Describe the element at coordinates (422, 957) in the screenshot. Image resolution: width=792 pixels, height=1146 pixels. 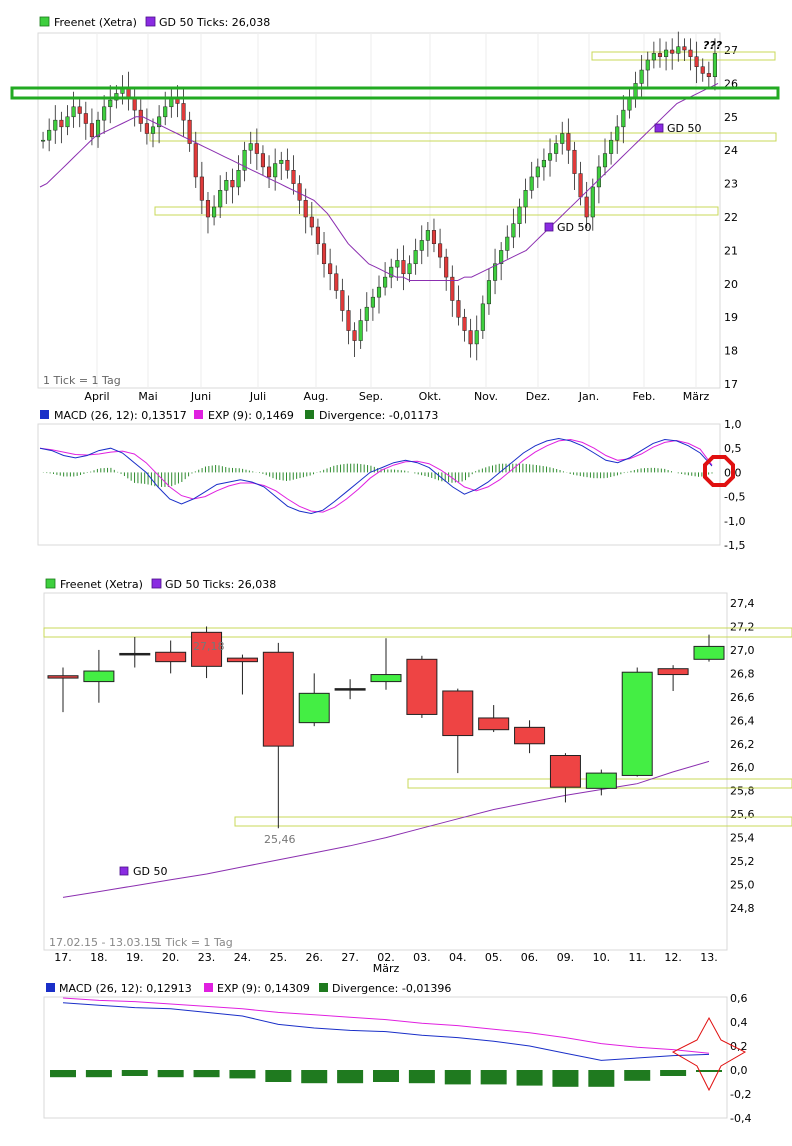
I see `chart2-x-tick: 03.` at that location.